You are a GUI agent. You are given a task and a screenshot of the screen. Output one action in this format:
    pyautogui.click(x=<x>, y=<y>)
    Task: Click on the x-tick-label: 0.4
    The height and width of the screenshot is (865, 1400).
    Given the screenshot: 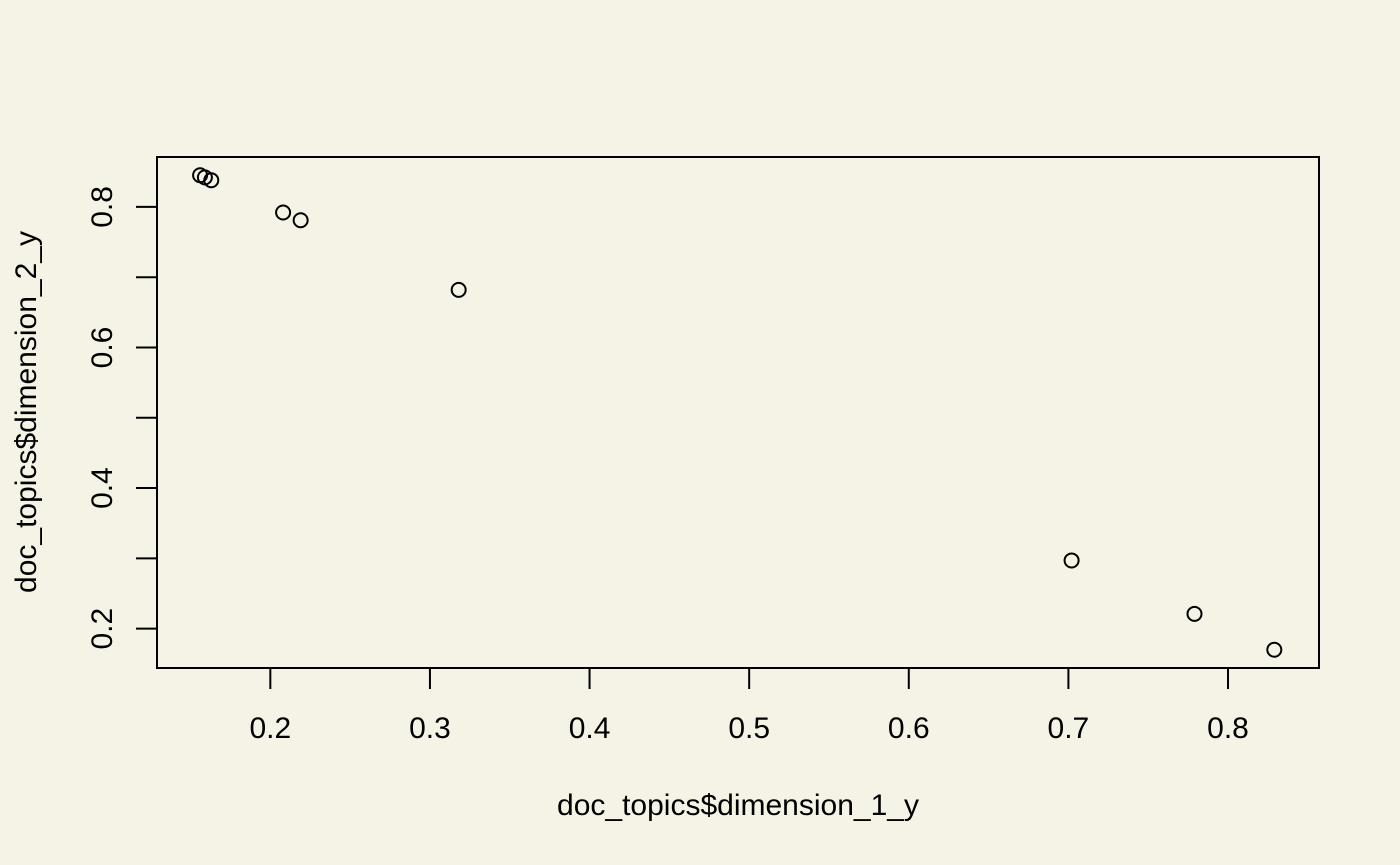 What is the action you would take?
    pyautogui.click(x=590, y=728)
    